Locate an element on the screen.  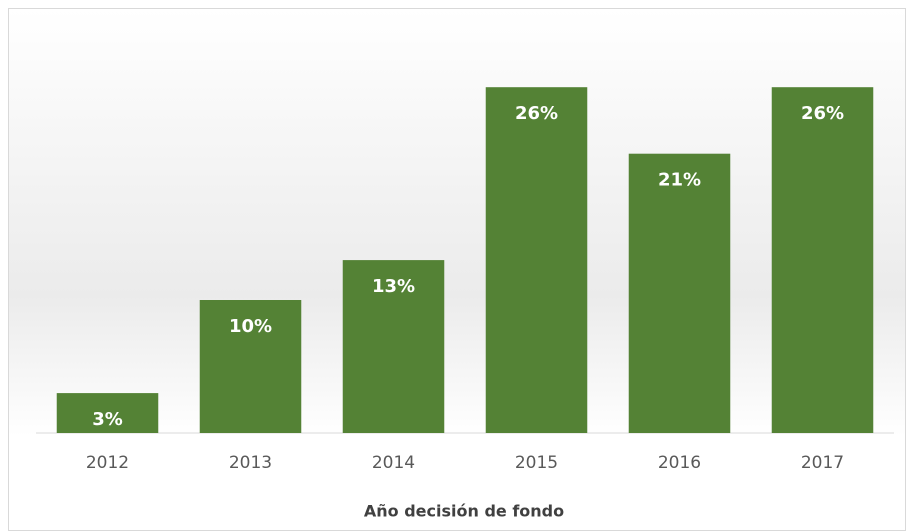
x-tick-label: 2012 is located at coordinates (107, 463).